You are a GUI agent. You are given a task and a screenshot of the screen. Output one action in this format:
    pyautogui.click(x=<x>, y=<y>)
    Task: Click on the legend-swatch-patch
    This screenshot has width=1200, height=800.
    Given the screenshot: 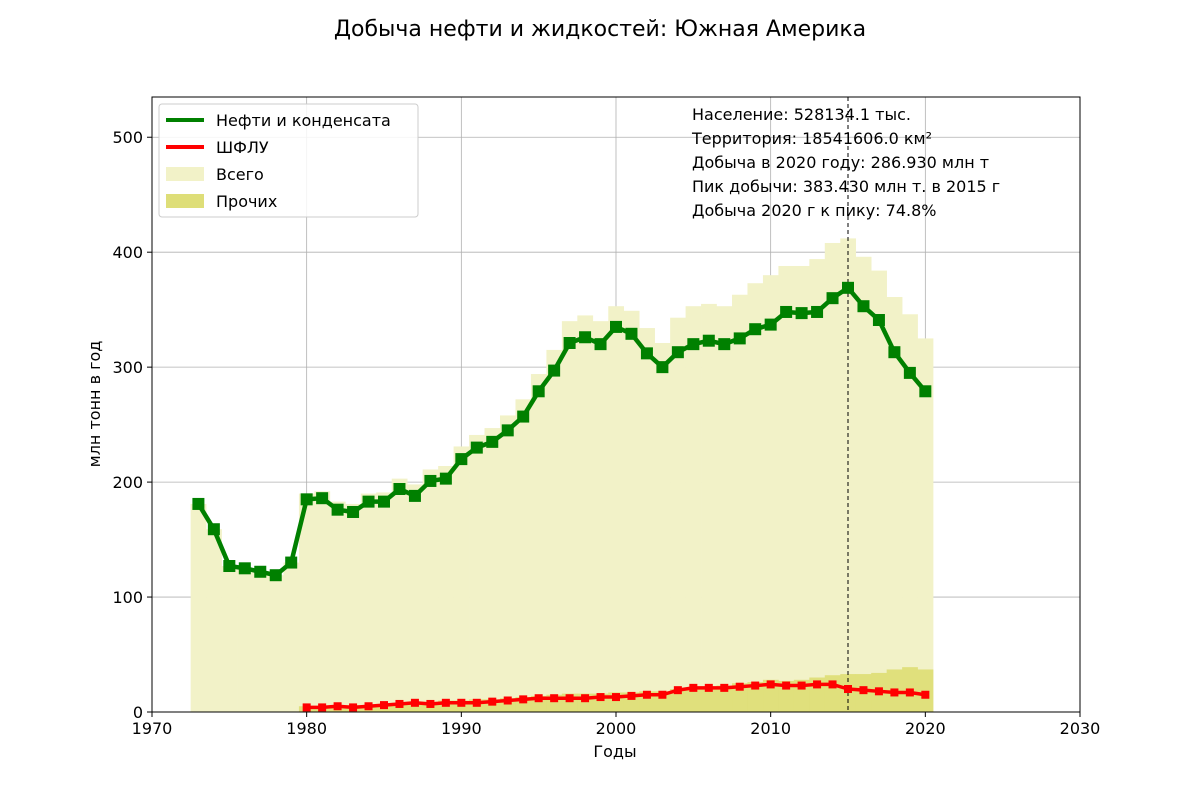 What is the action you would take?
    pyautogui.click(x=185, y=201)
    